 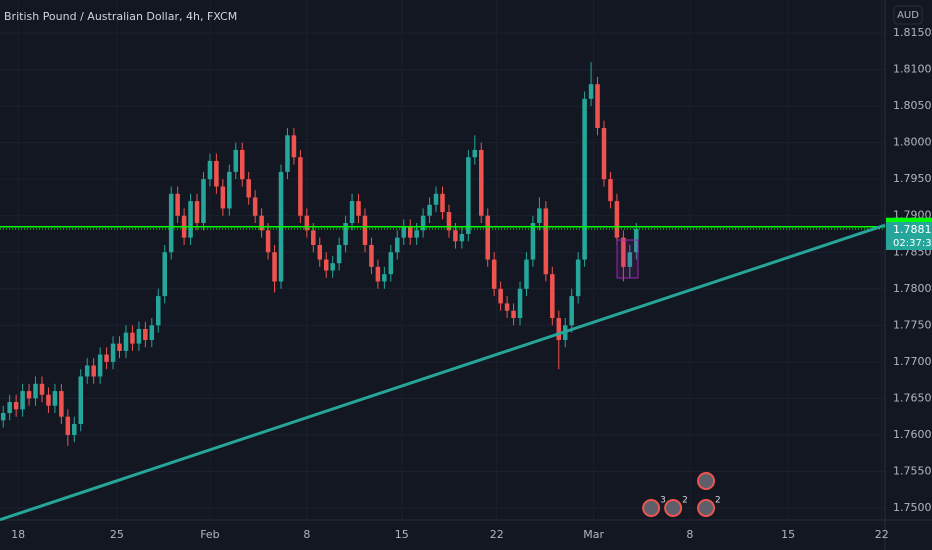 What do you see at coordinates (912, 32) in the screenshot?
I see `y-tick-label: 1.81500` at bounding box center [912, 32].